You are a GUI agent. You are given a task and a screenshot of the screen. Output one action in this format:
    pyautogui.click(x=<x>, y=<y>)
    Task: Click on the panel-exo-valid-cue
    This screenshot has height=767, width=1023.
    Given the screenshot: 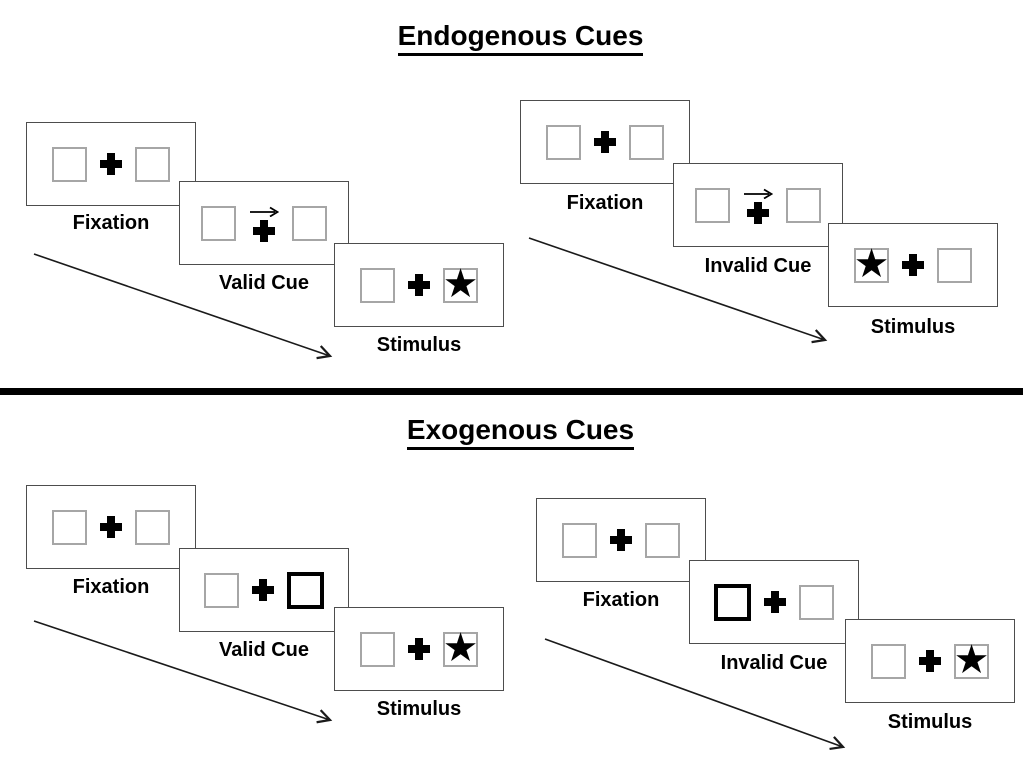 What is the action you would take?
    pyautogui.click(x=264, y=590)
    